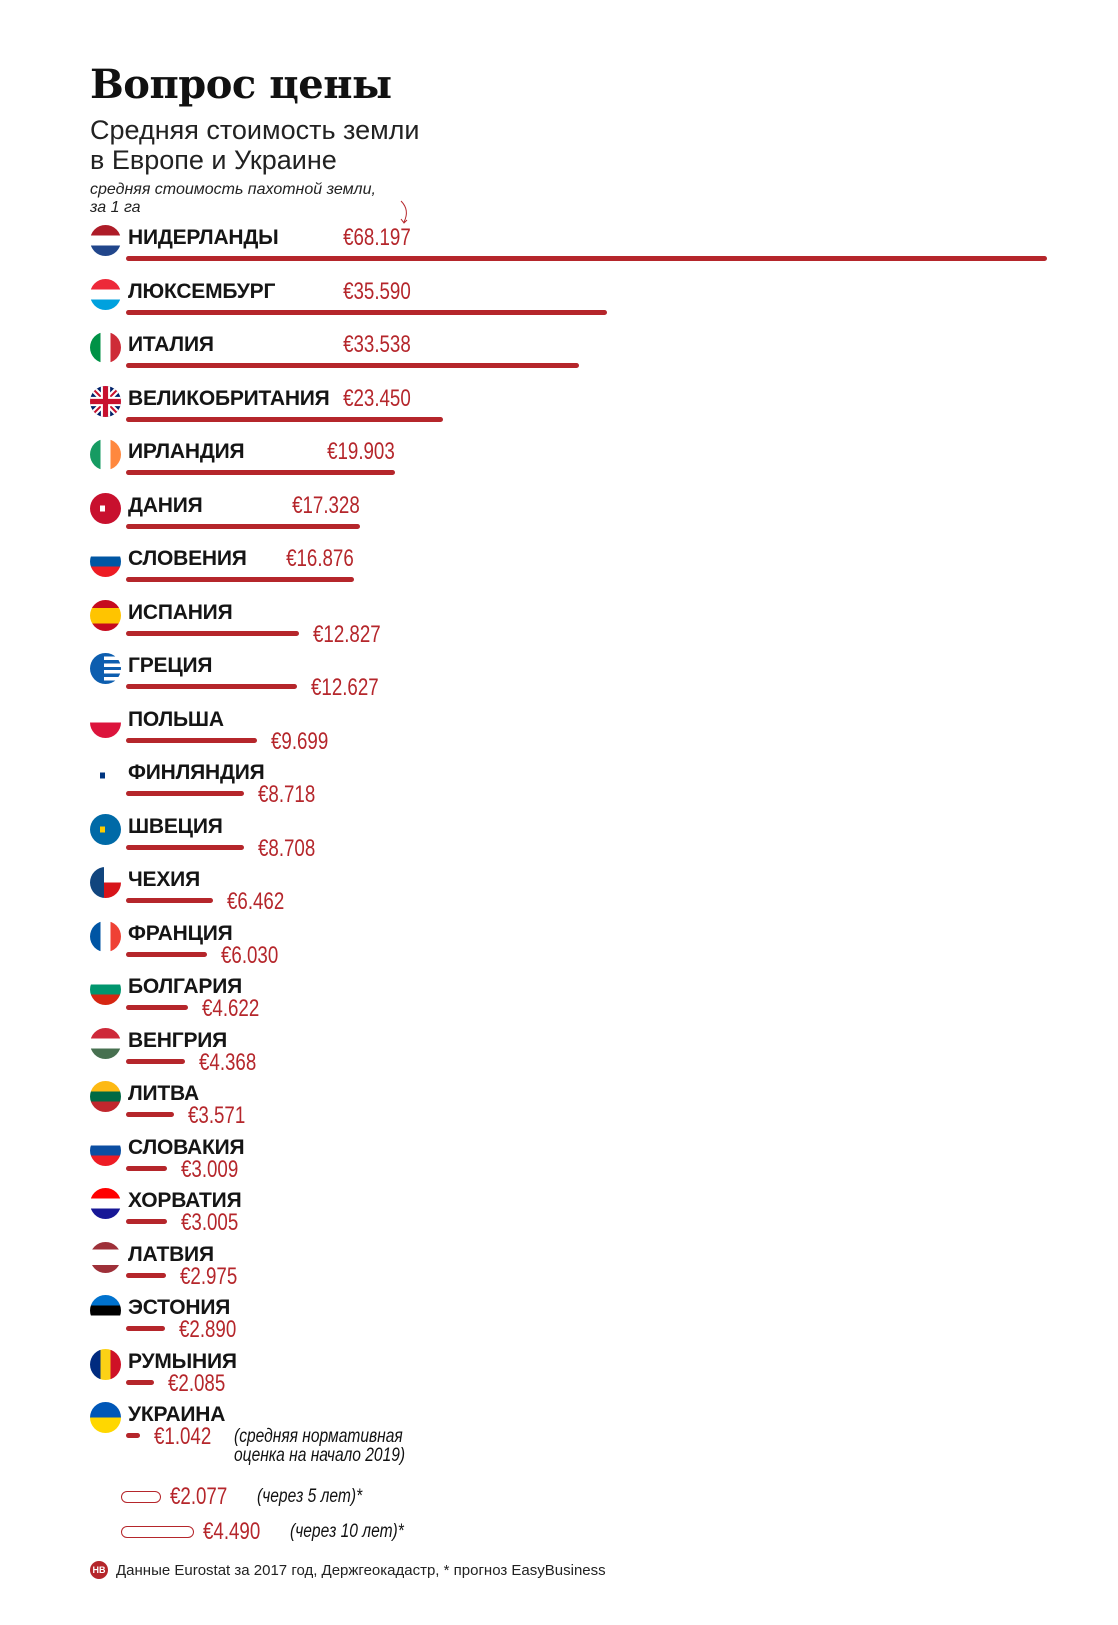 The image size is (1118, 1625). What do you see at coordinates (559, 1322) in the screenshot?
I see `bar-row: ЭСТОНИЯ €2.890` at bounding box center [559, 1322].